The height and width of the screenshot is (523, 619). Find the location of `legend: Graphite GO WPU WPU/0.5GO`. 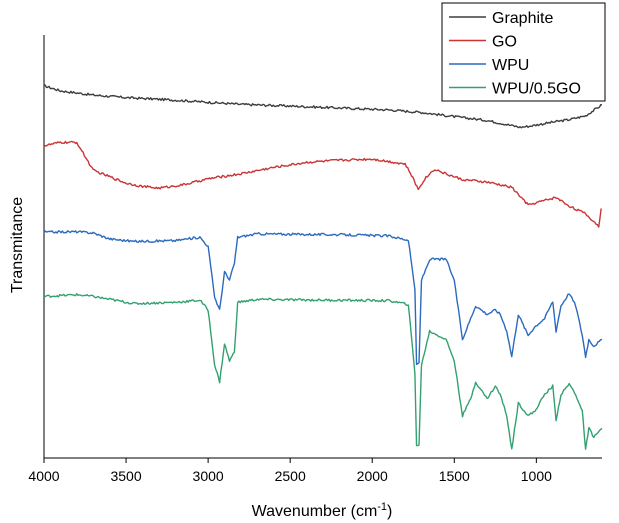

legend: Graphite GO WPU WPU/0.5GO is located at coordinates (523, 52).